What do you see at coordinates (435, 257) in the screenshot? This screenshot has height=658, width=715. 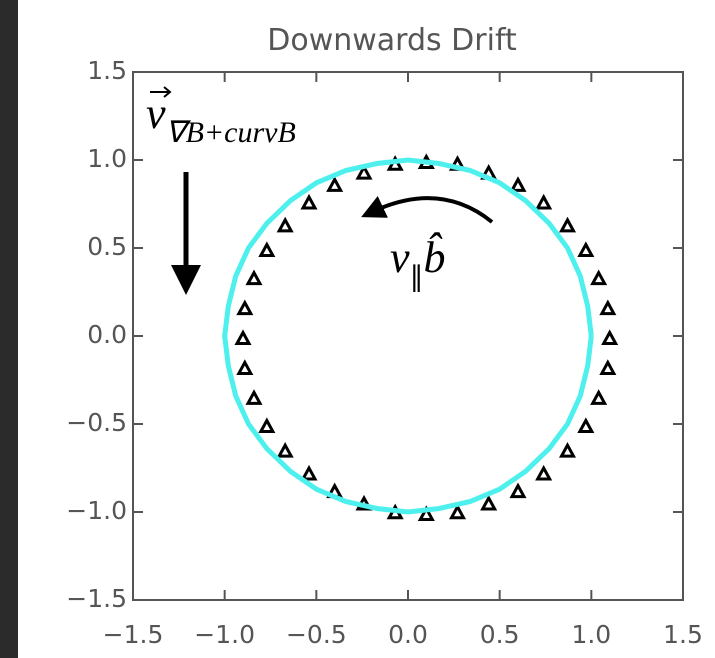 I see `parallel-unit: b̂` at bounding box center [435, 257].